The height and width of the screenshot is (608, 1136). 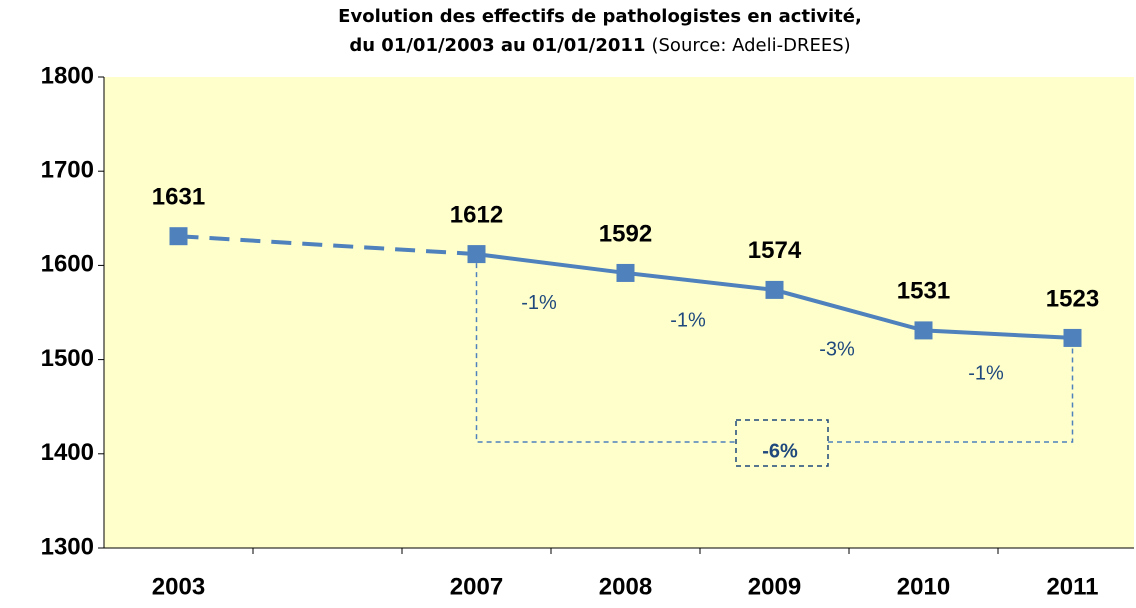 I want to click on x-tick-label: 2007, so click(x=476, y=586).